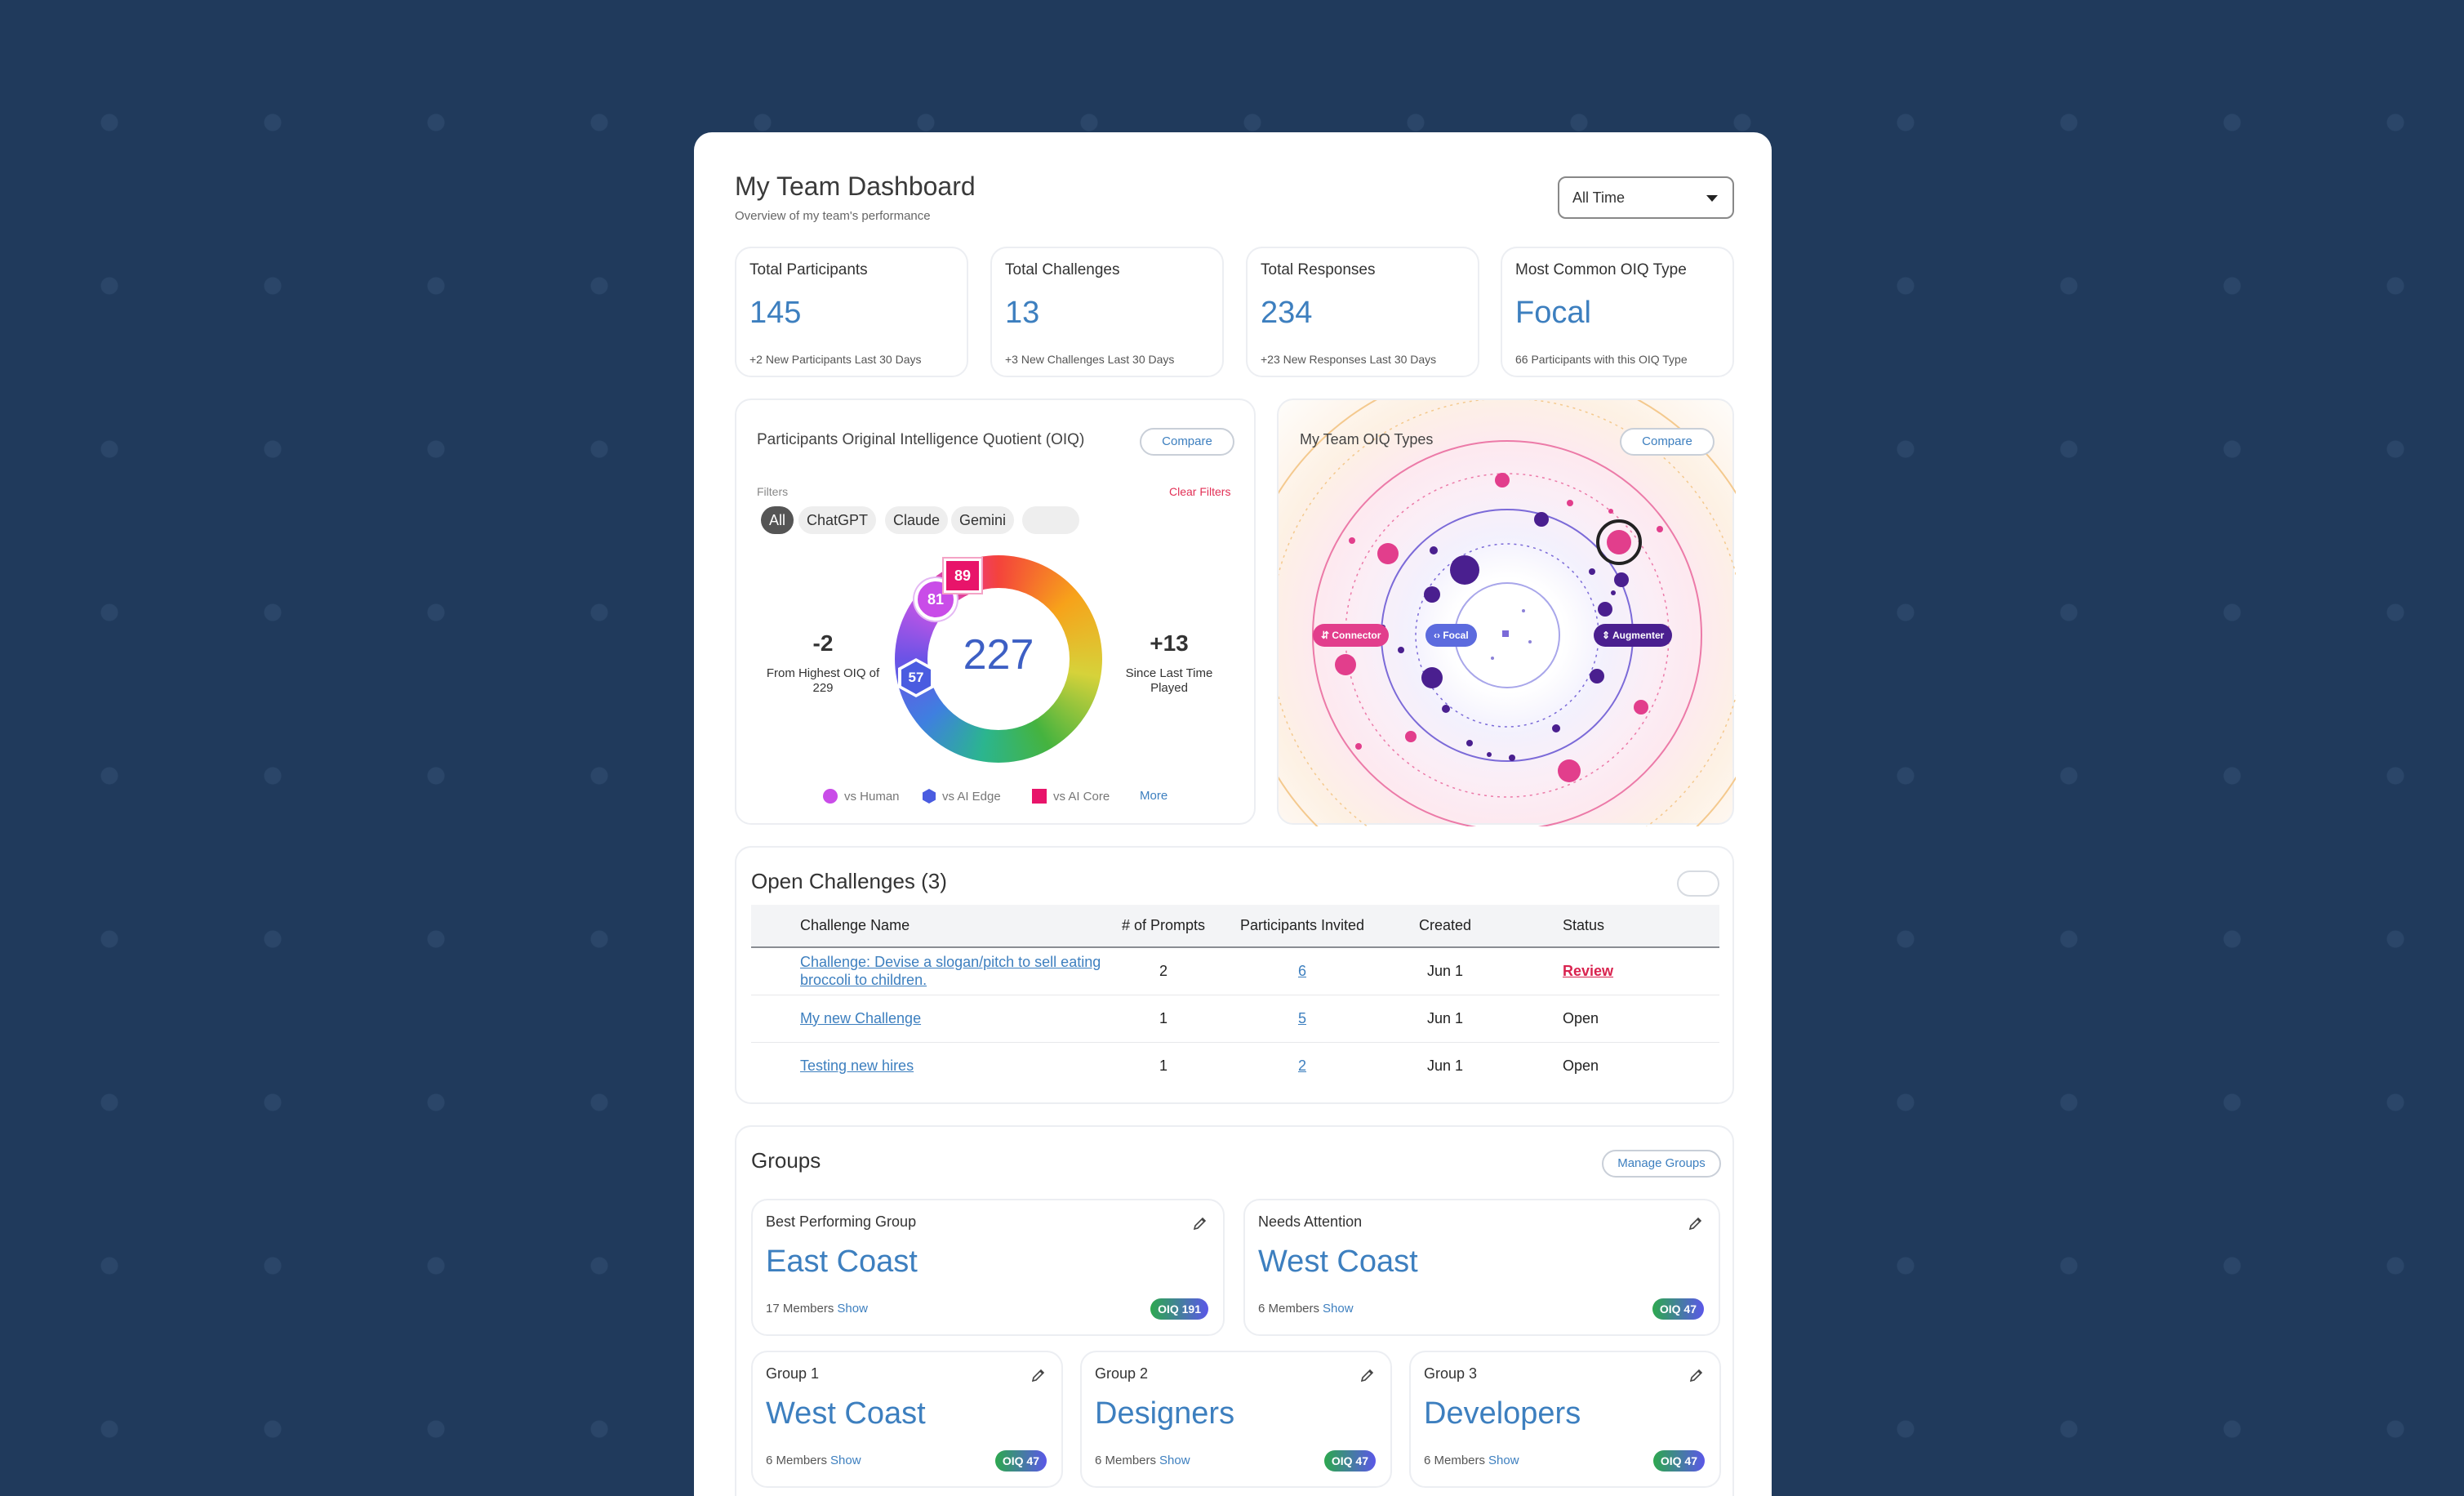 The width and height of the screenshot is (2464, 1496). I want to click on hexagon-icon, so click(930, 796).